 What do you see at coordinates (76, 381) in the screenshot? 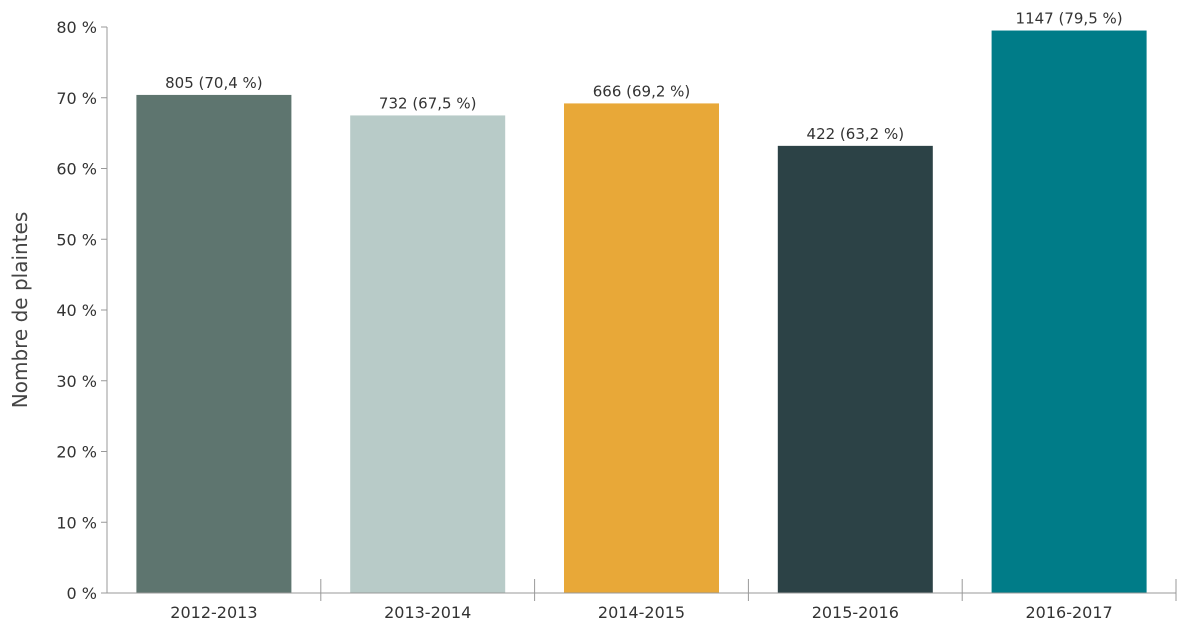
I see `y-tick-label: 30 %` at bounding box center [76, 381].